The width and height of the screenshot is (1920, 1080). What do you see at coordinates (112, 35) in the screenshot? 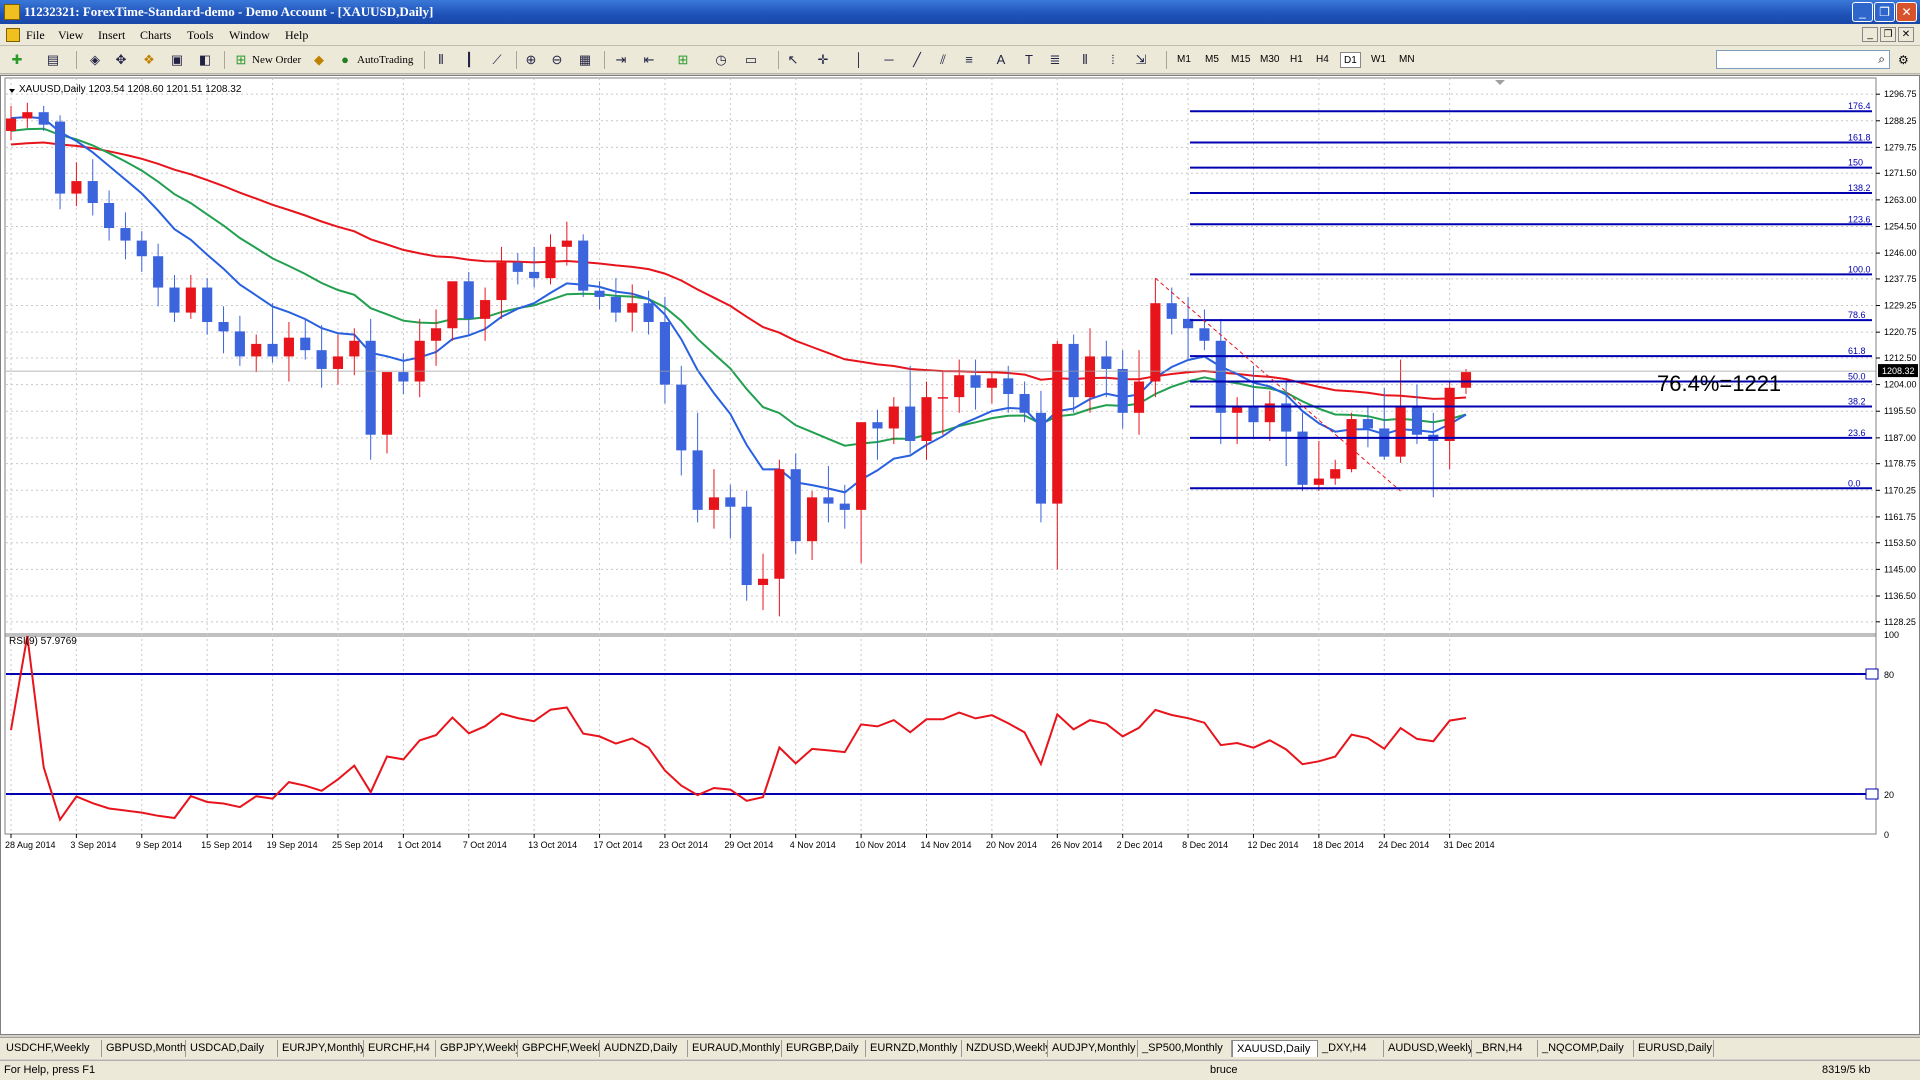
I see `menu-insert: Insert` at bounding box center [112, 35].